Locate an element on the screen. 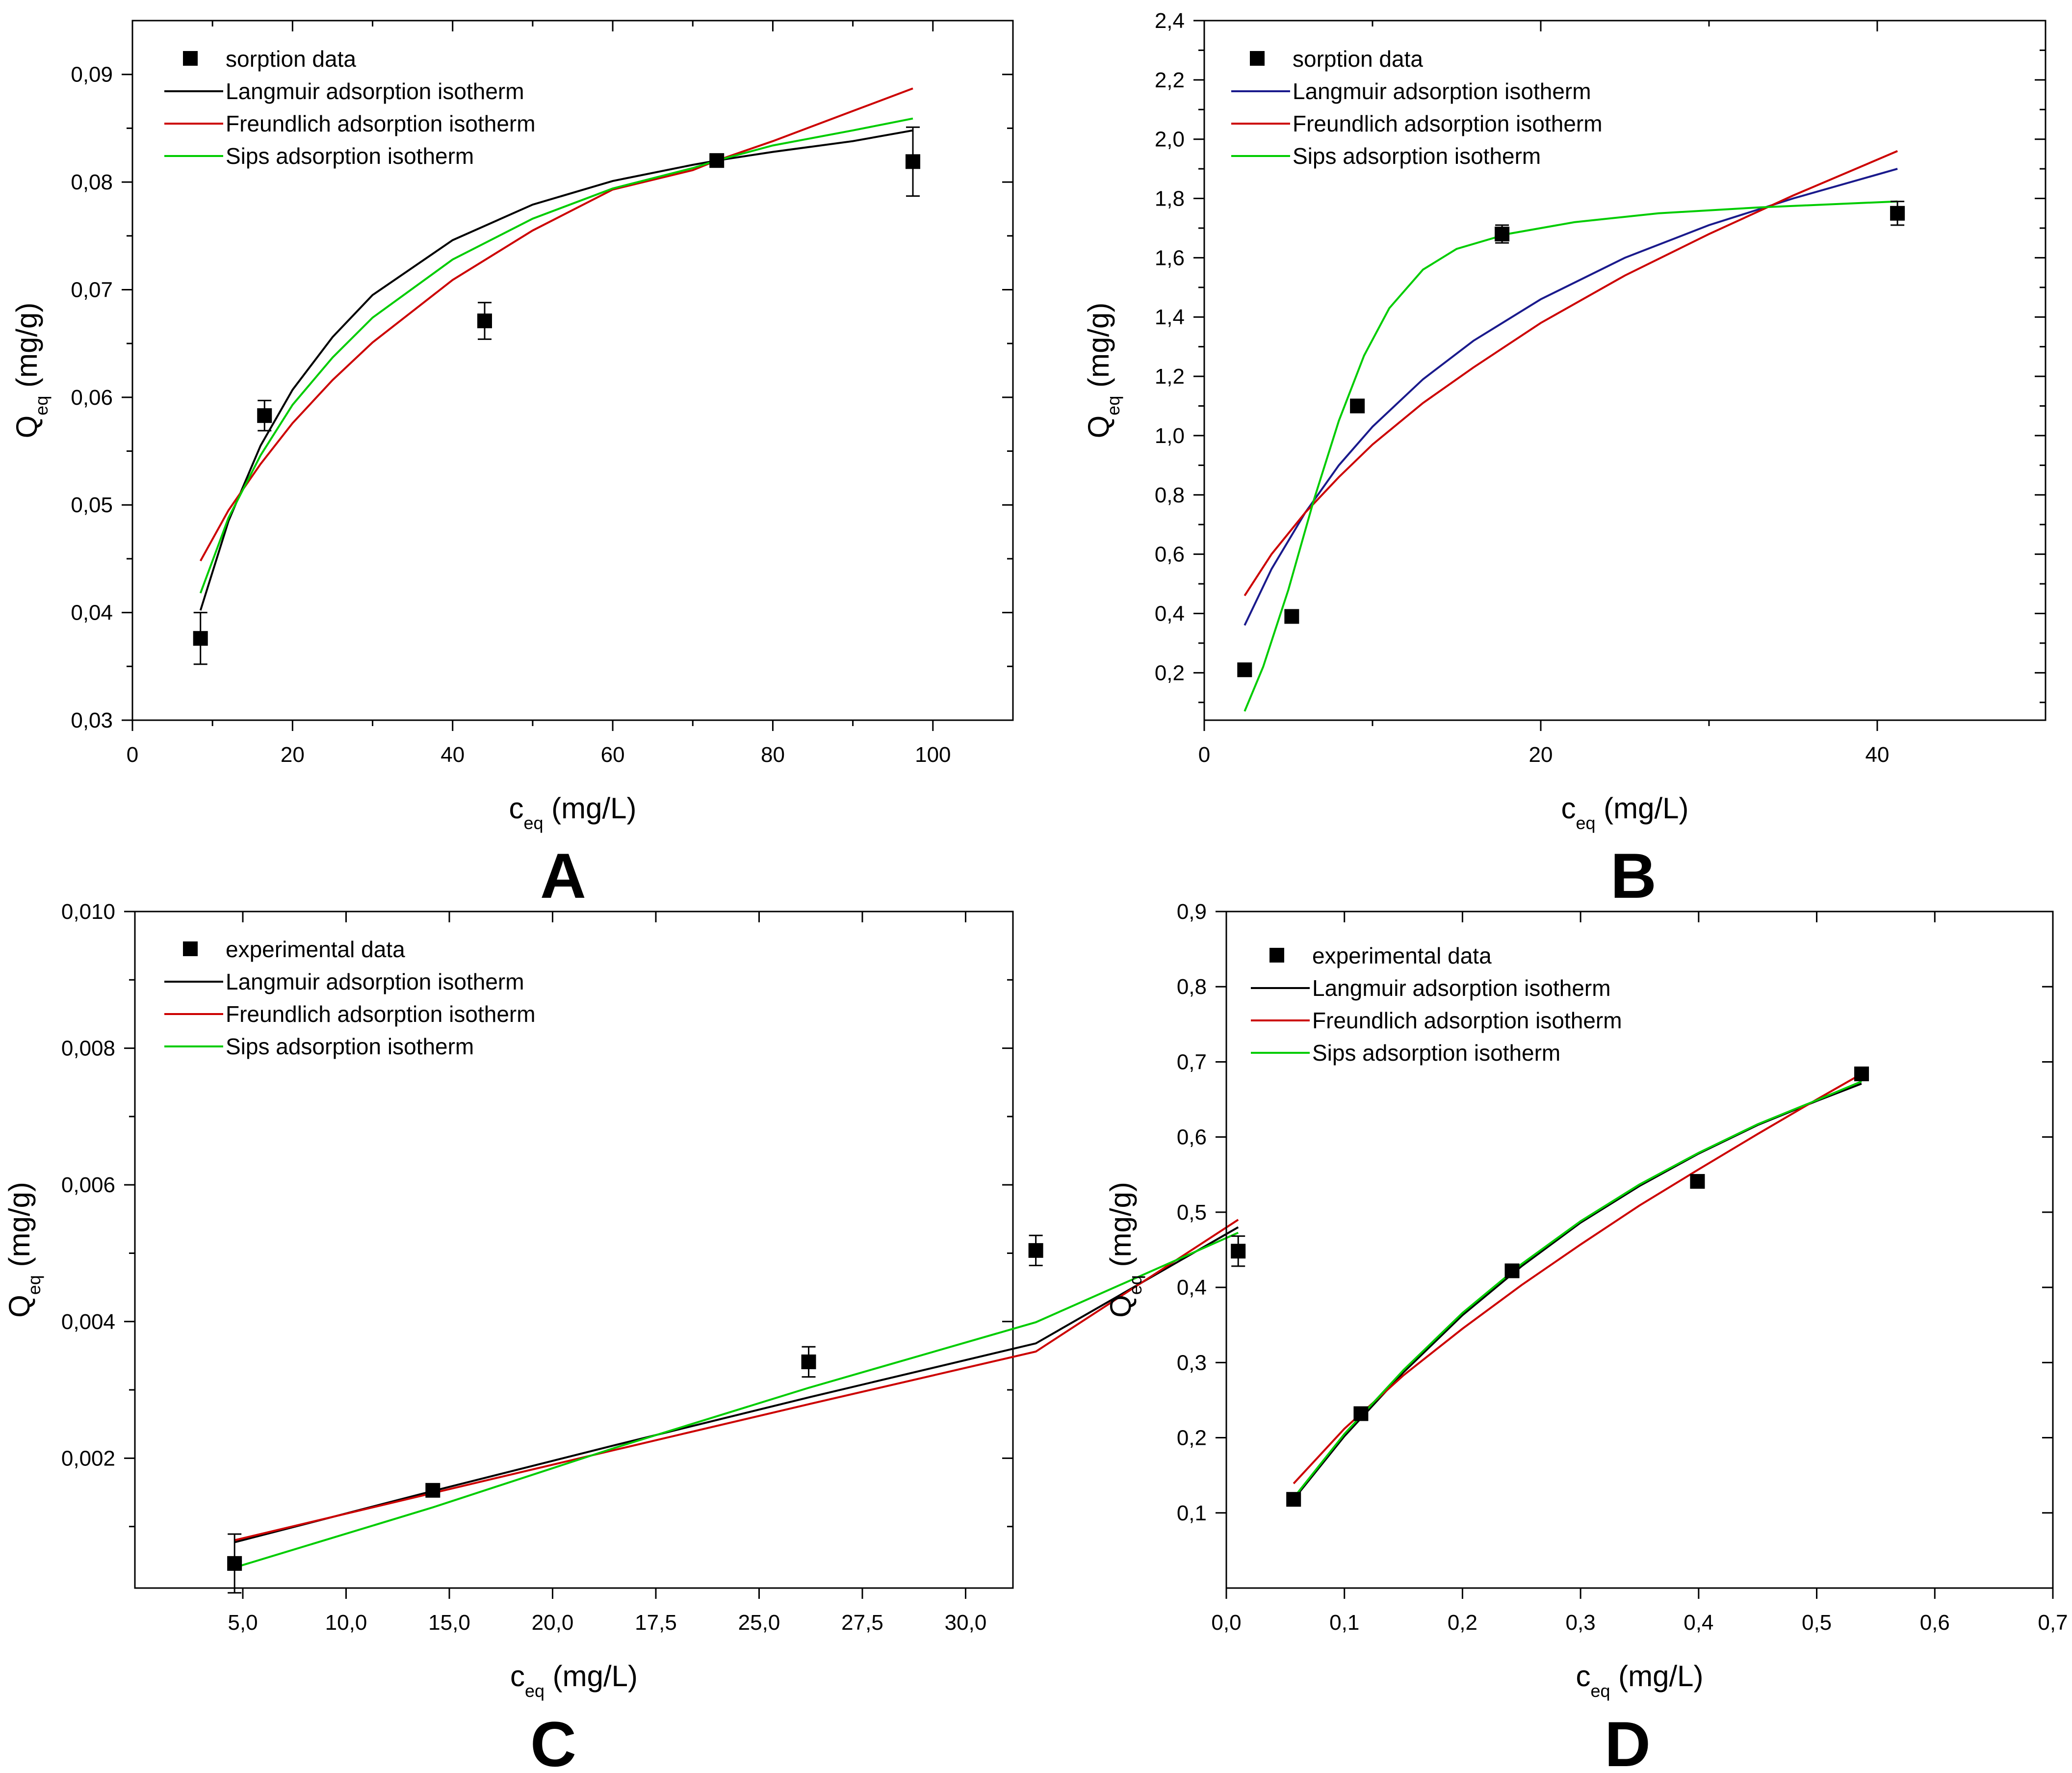  x-tick-label: 5,0 is located at coordinates (243, 1623).